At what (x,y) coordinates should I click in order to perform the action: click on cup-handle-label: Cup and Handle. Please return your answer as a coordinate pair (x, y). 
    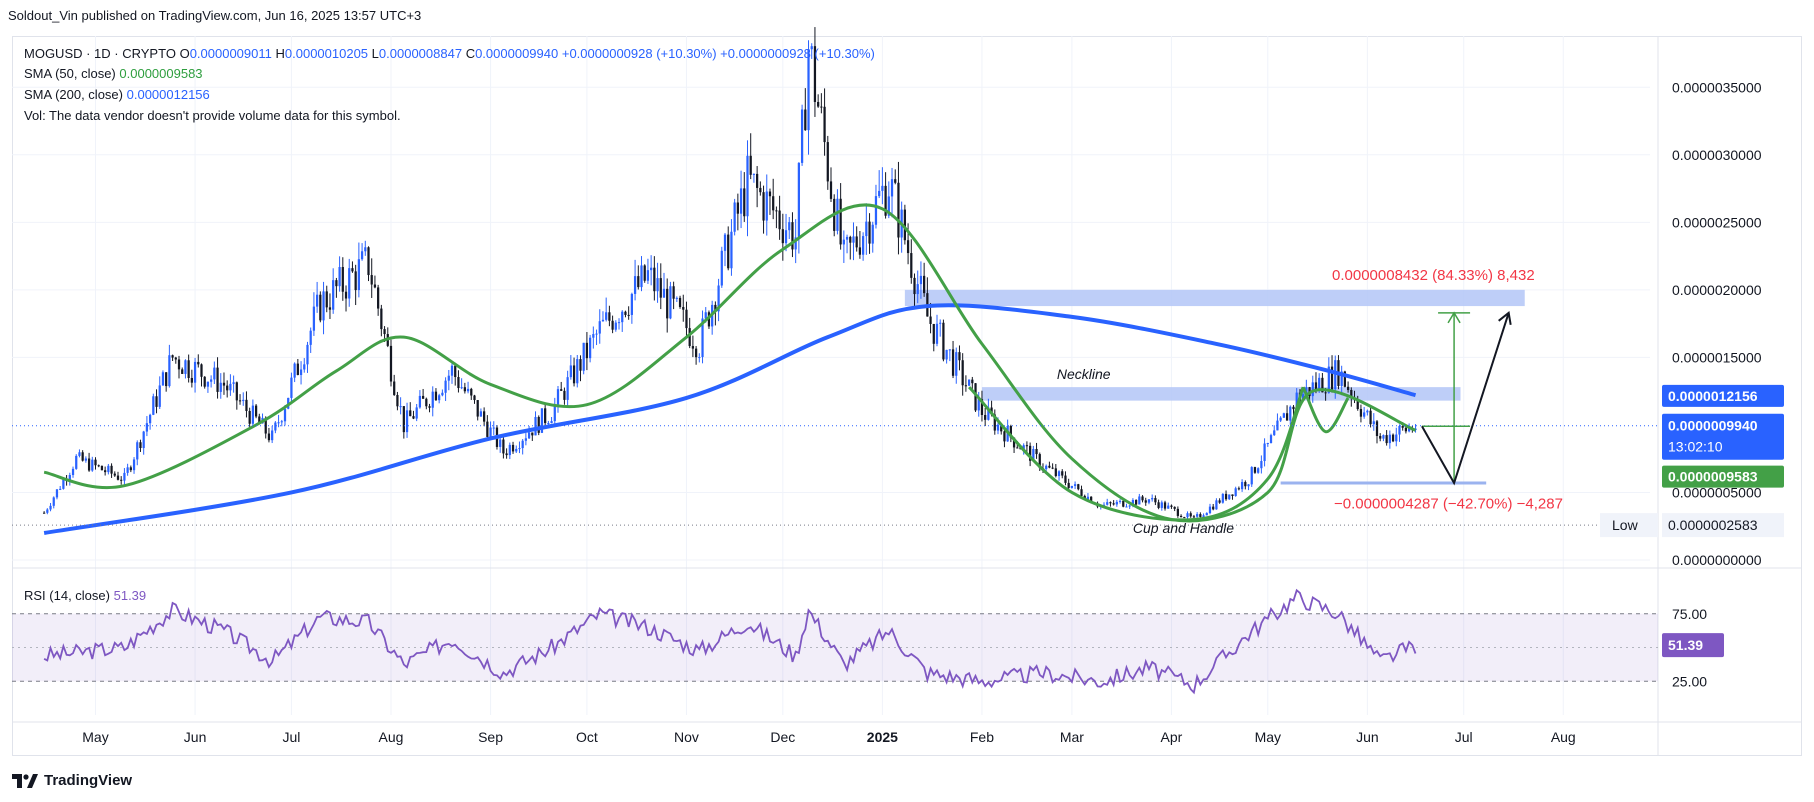
    Looking at the image, I should click on (1183, 528).